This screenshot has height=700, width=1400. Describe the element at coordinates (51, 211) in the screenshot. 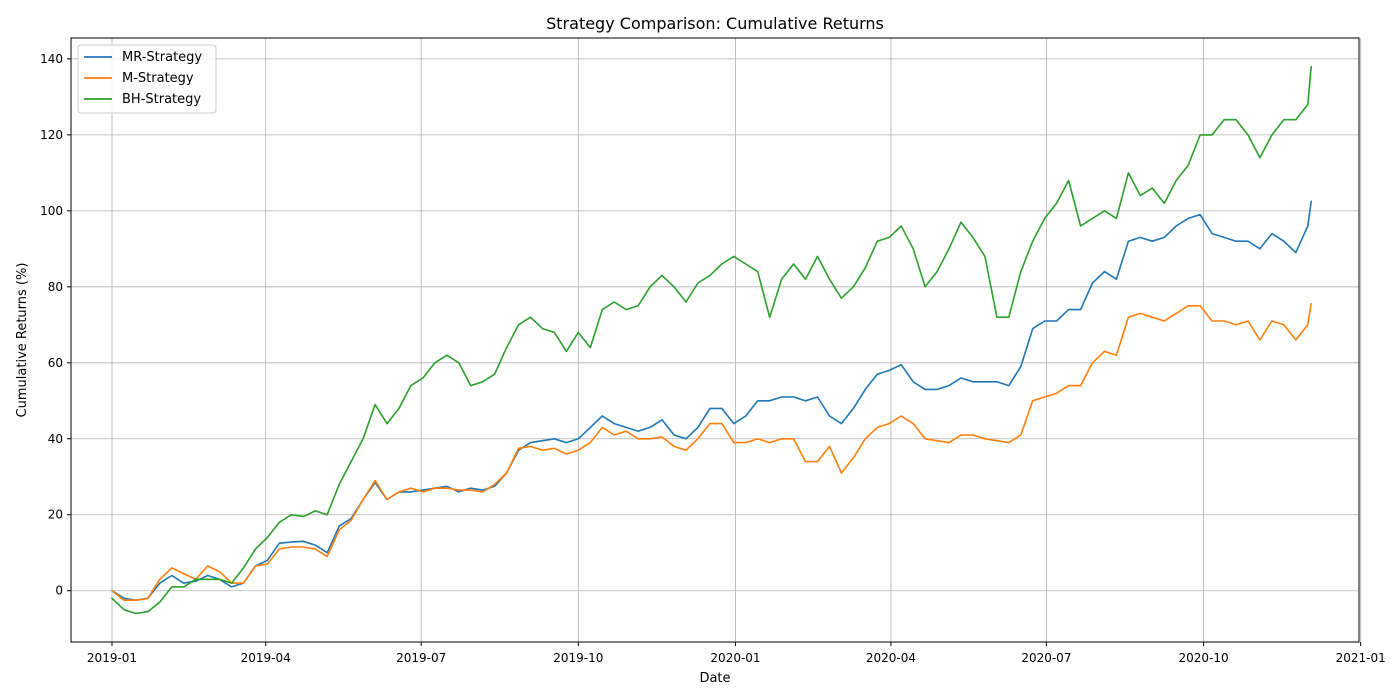

I see `y-tick-label: 100` at that location.